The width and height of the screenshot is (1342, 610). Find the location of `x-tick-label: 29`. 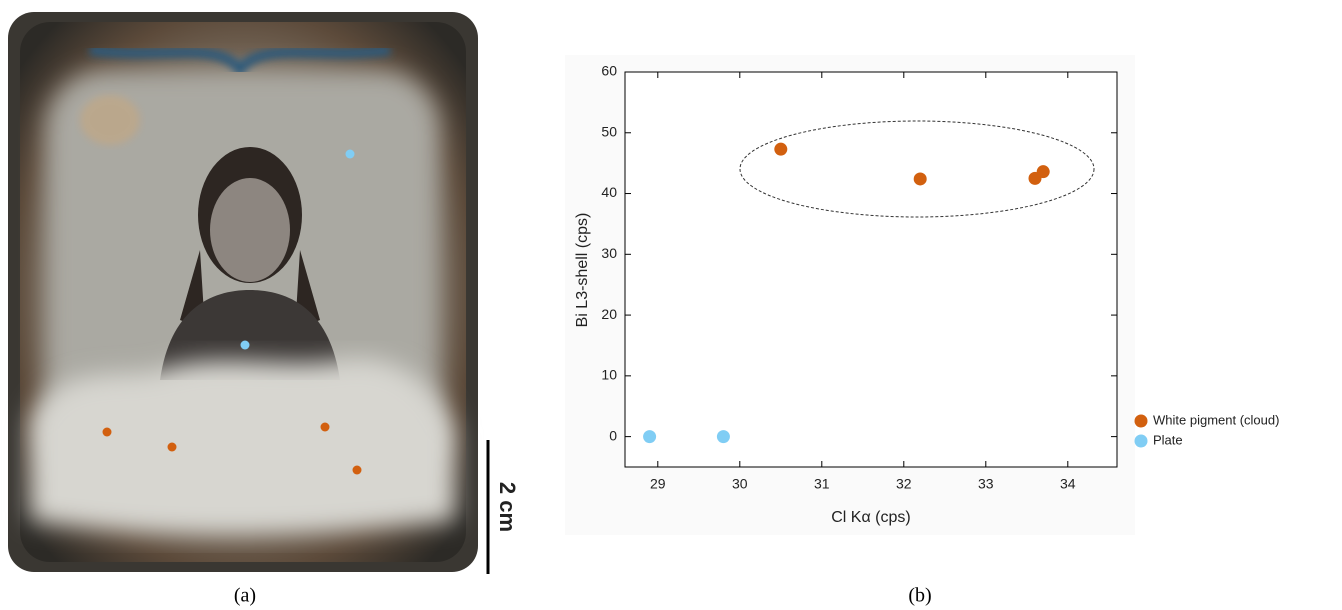

x-tick-label: 29 is located at coordinates (658, 484).